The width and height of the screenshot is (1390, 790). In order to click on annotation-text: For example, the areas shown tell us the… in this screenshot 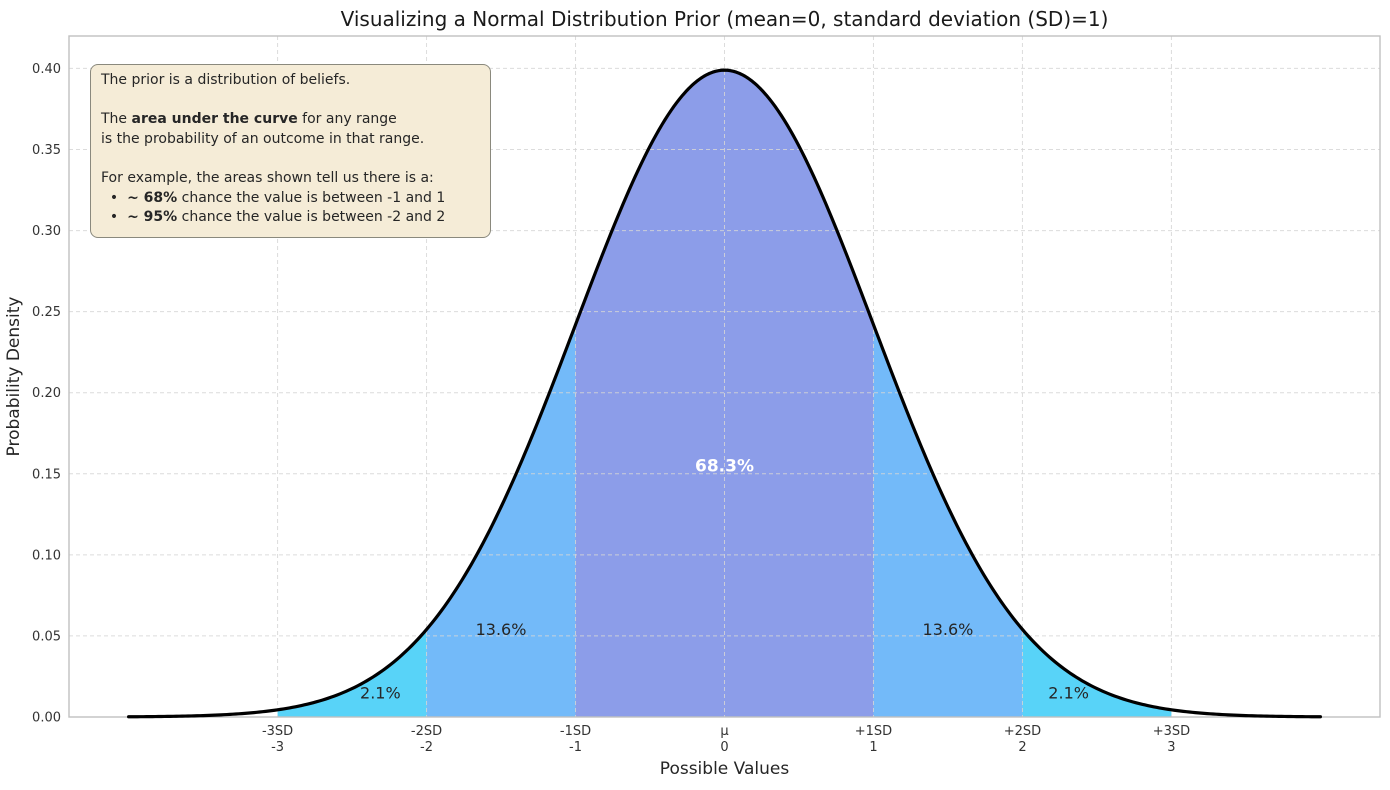, I will do `click(267, 177)`.